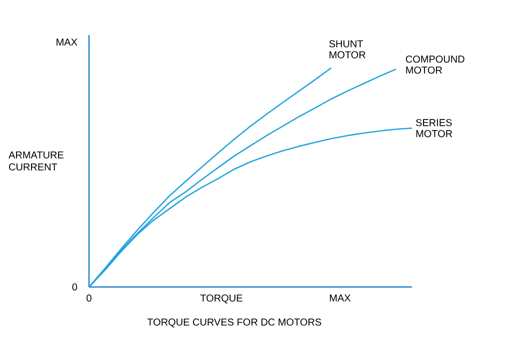  Describe the element at coordinates (36, 161) in the screenshot. I see `y-axis-title: ARMATURE CURRENT` at that location.